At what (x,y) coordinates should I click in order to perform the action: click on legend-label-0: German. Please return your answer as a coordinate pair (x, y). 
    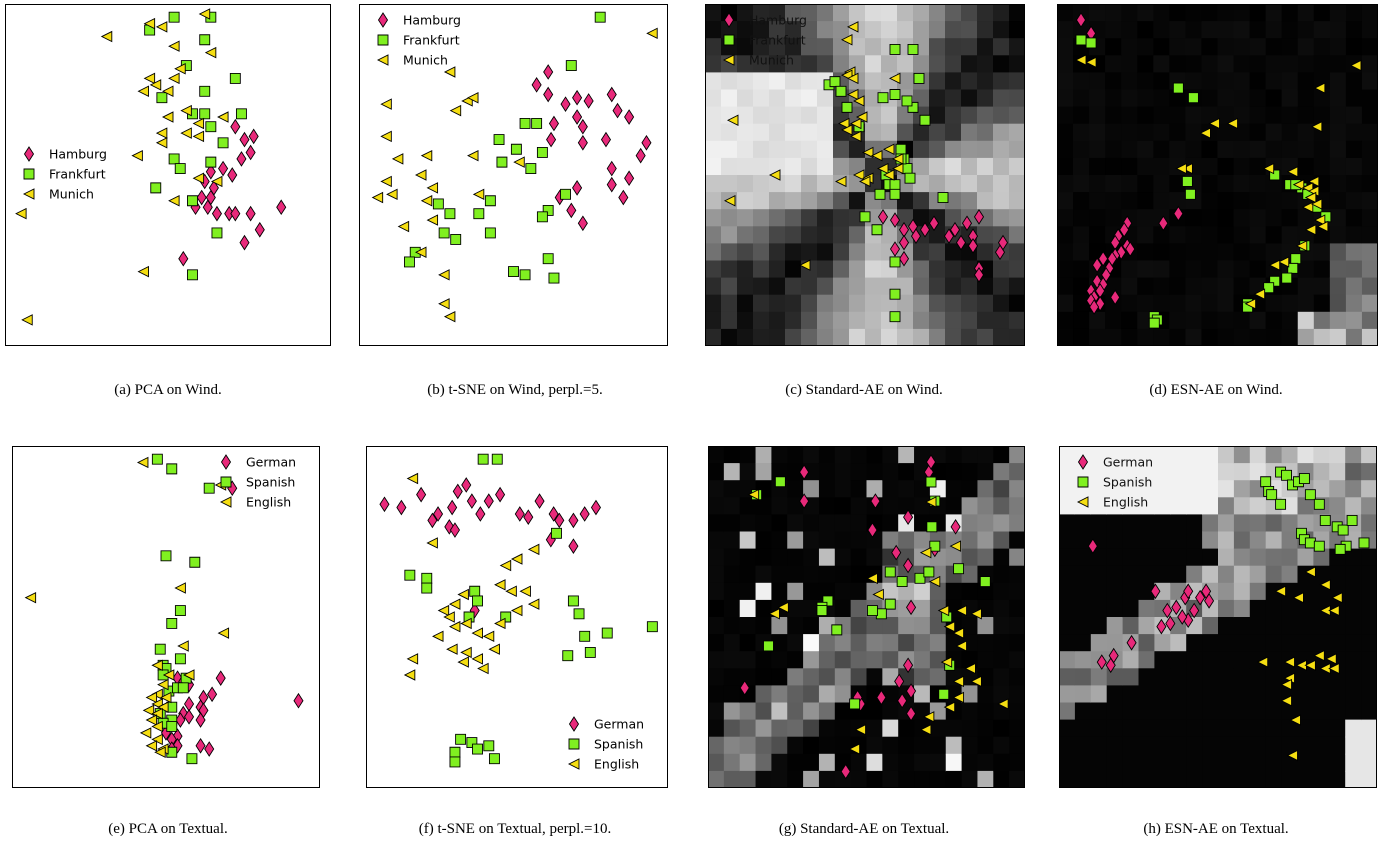
    Looking at the image, I should click on (619, 724).